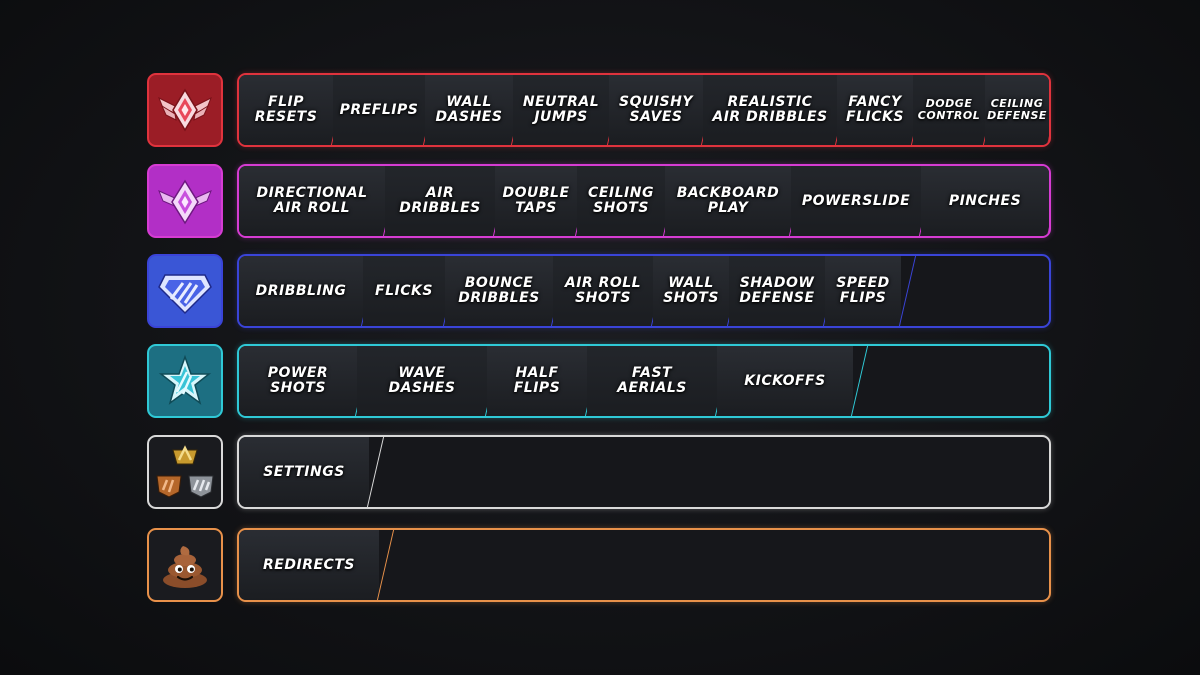  I want to click on skill-tile: POWERSLIDE, so click(856, 201).